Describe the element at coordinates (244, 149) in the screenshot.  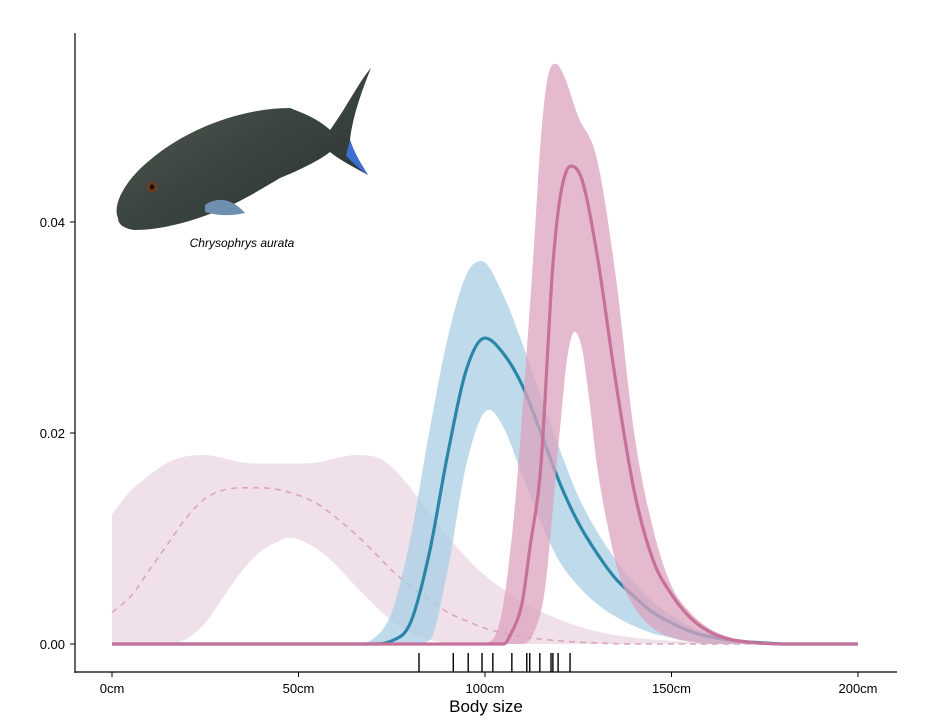
I see `fish-image` at that location.